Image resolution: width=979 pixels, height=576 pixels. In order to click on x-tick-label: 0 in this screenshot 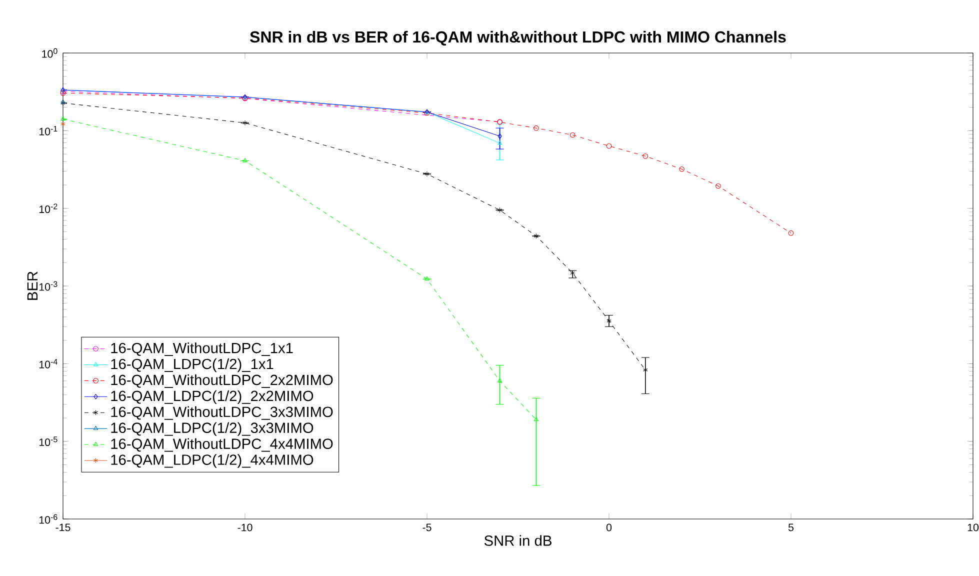, I will do `click(609, 528)`.